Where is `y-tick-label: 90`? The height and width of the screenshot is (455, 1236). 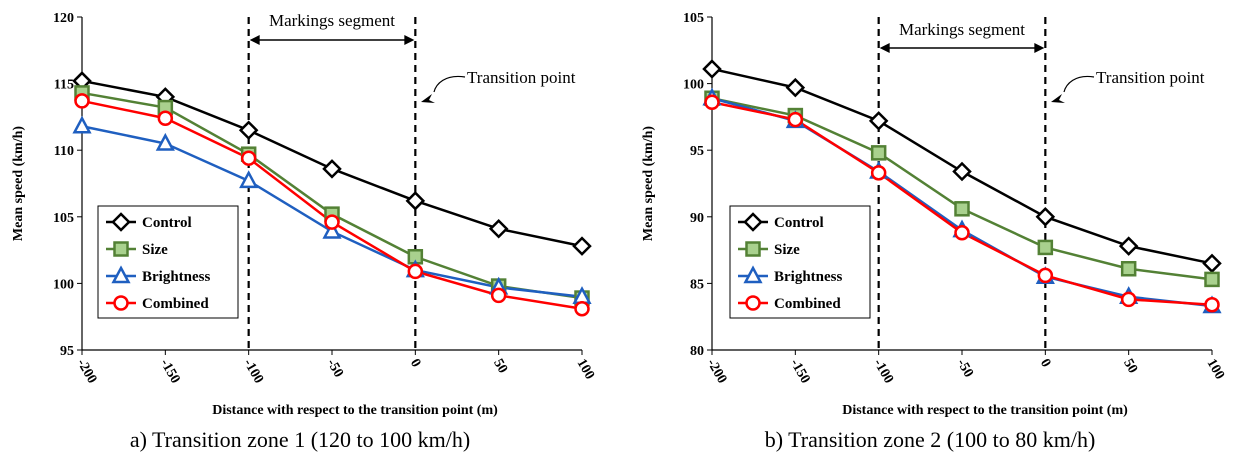 y-tick-label: 90 is located at coordinates (697, 218).